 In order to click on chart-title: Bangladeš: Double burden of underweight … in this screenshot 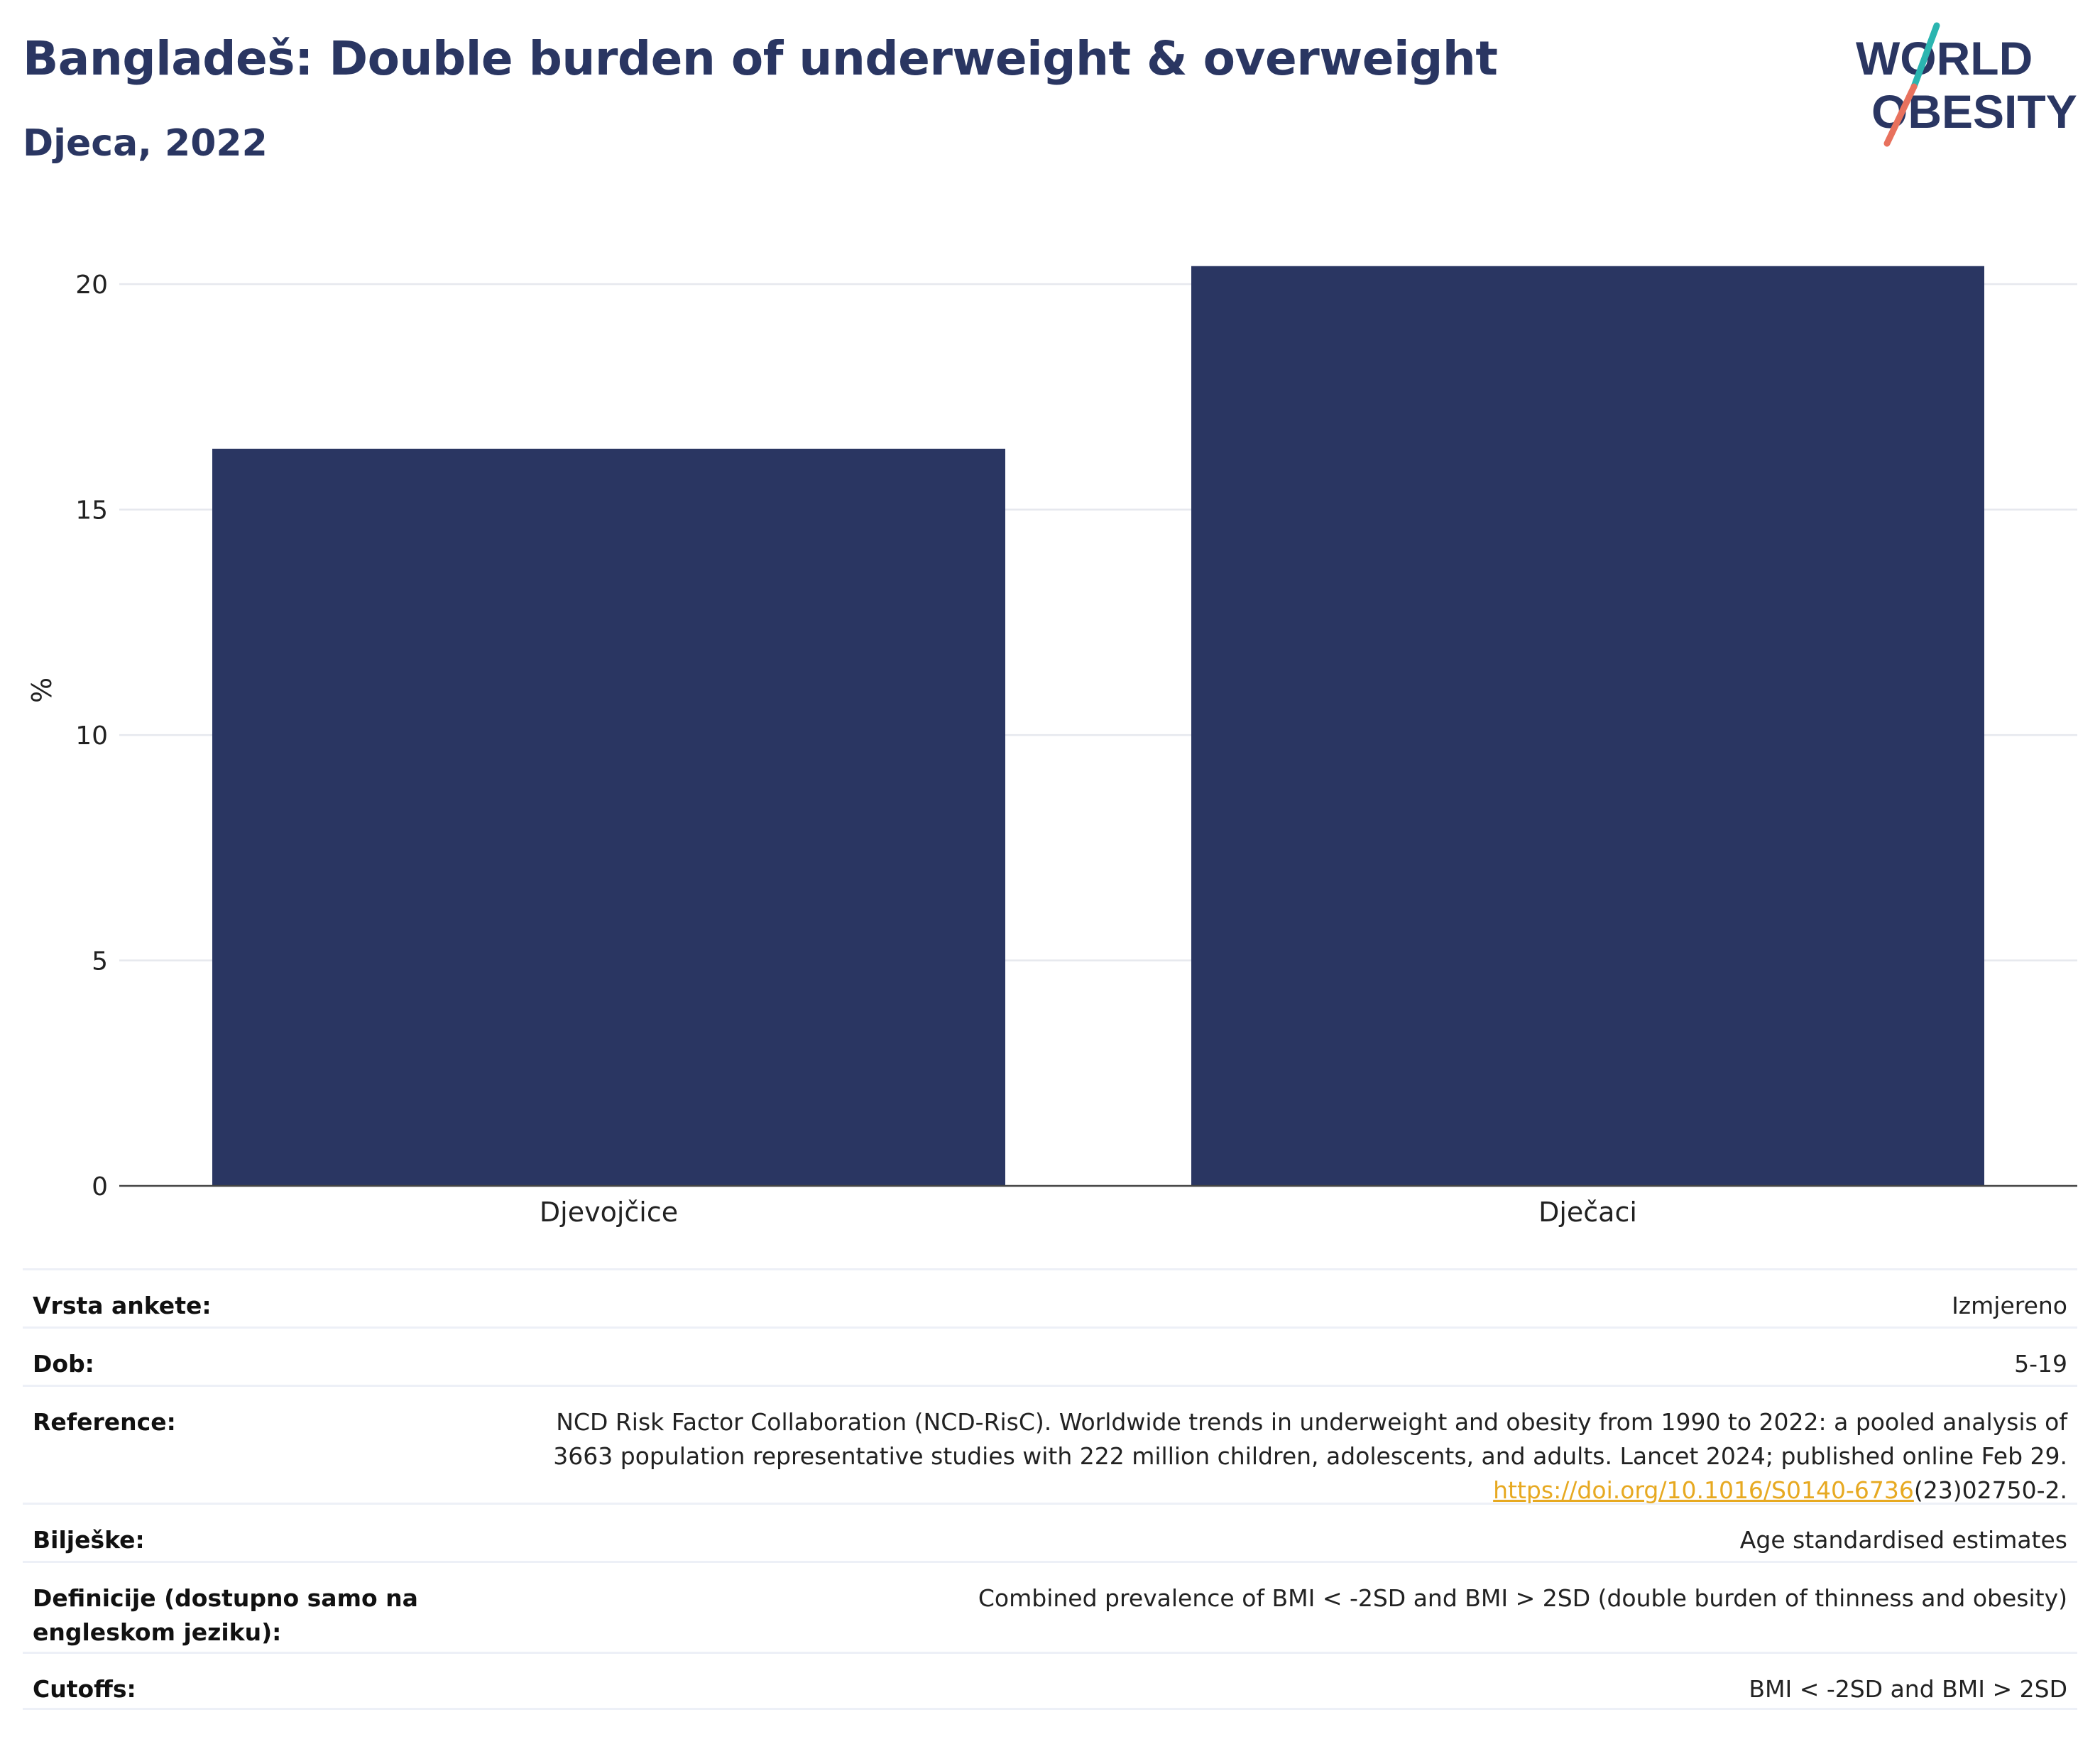, I will do `click(760, 58)`.